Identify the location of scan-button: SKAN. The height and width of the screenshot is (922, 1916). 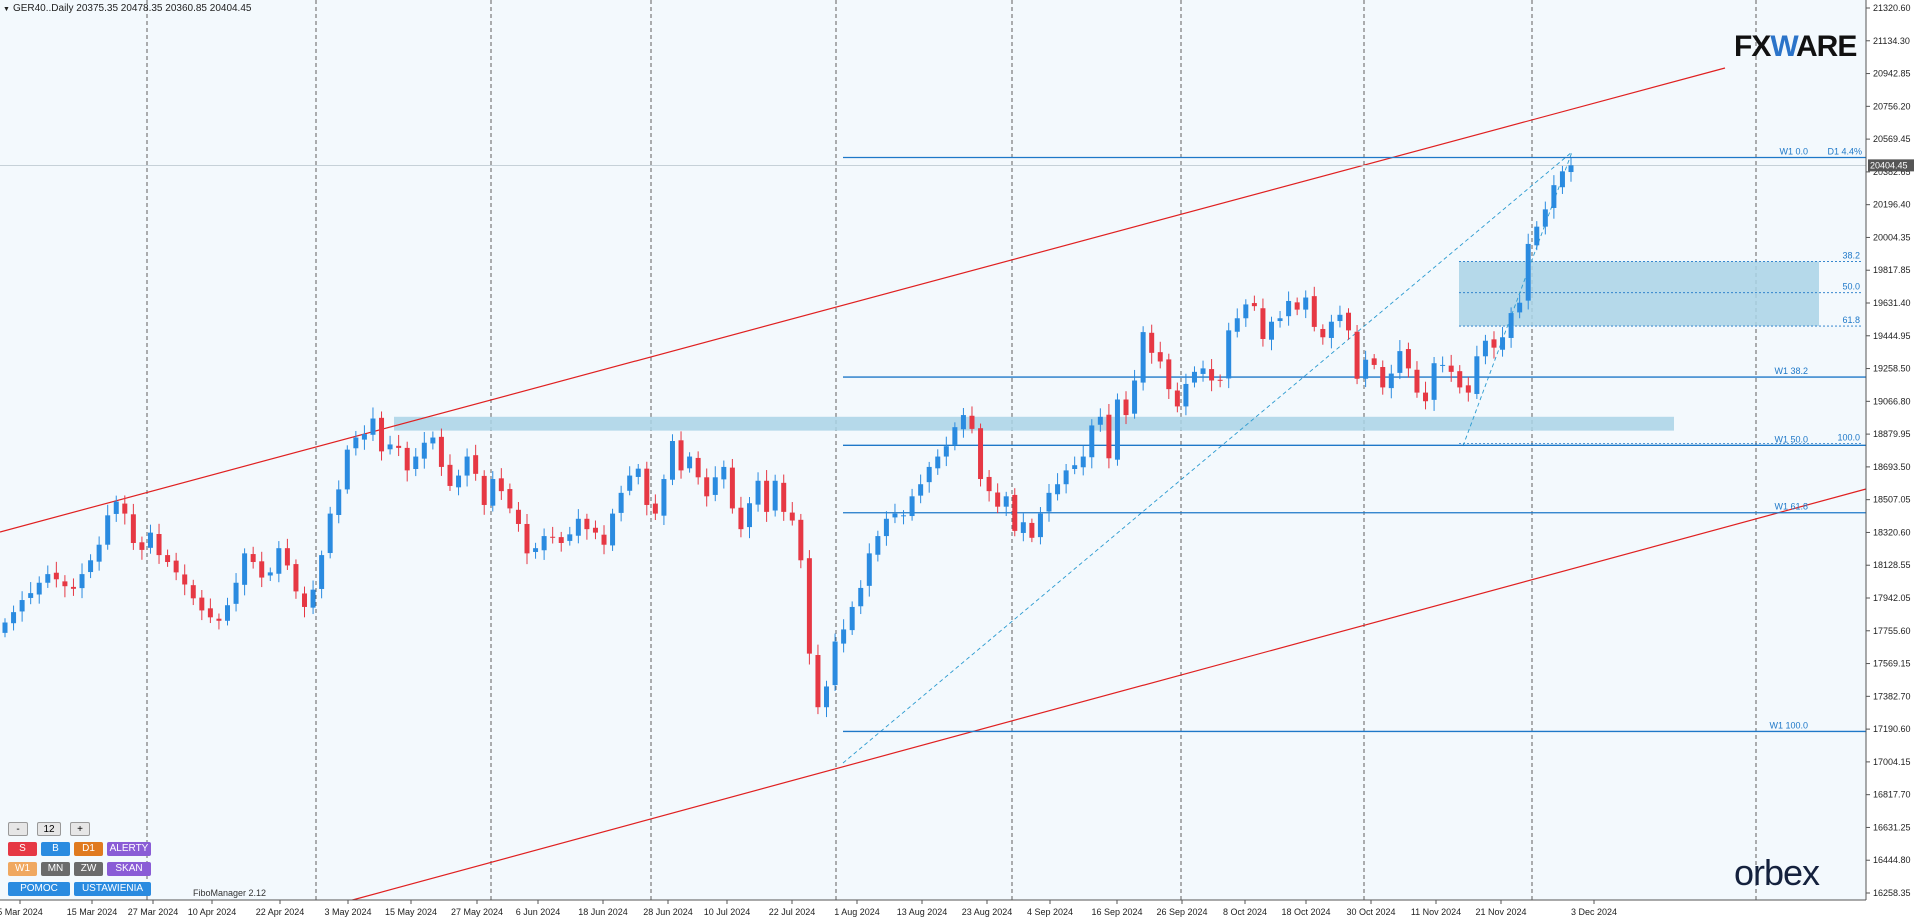
(129, 869).